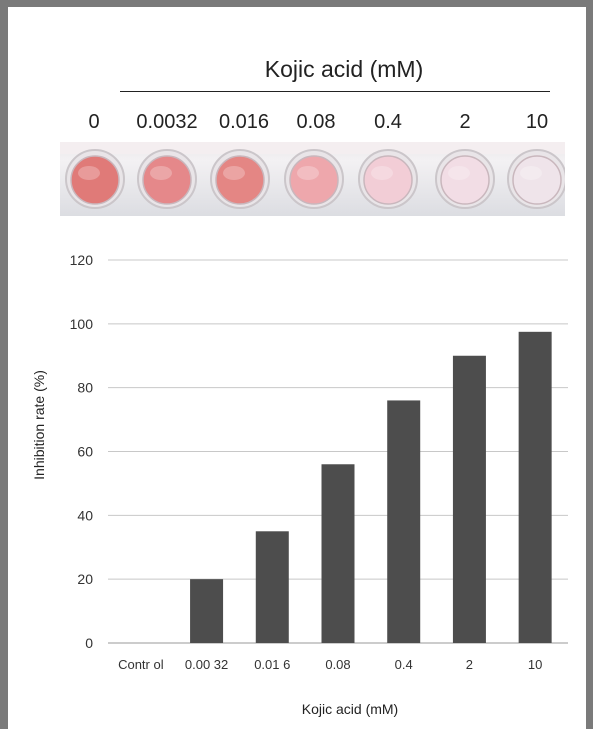 The height and width of the screenshot is (729, 593). I want to click on y-tick-label: 60, so click(85, 452).